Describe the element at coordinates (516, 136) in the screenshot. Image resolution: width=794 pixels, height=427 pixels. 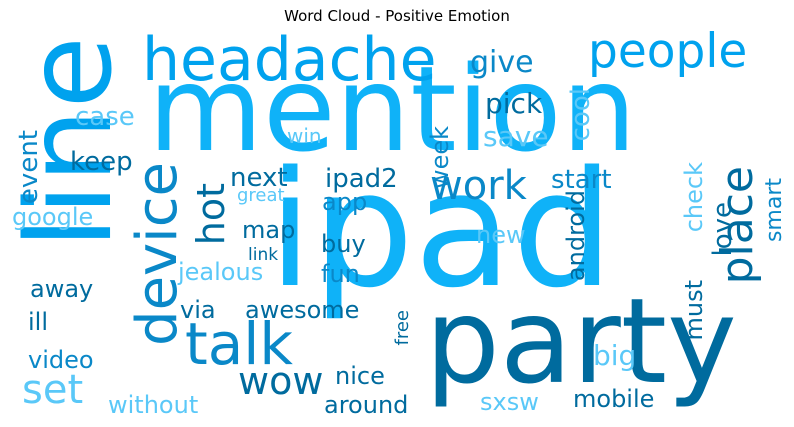
I see `word-save: save` at that location.